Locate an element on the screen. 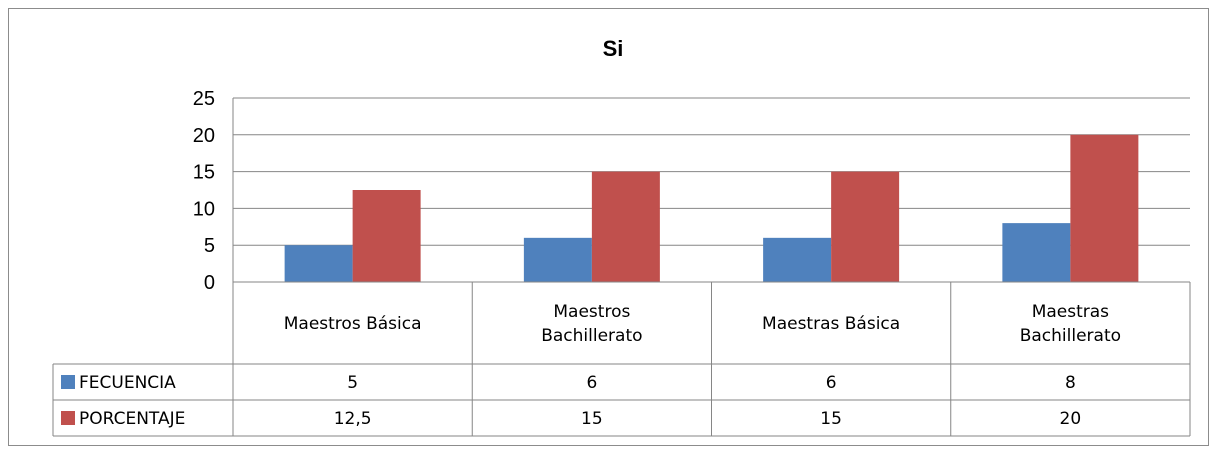 The image size is (1217, 454). table-cell-porcentaje: 12,5 is located at coordinates (353, 419).